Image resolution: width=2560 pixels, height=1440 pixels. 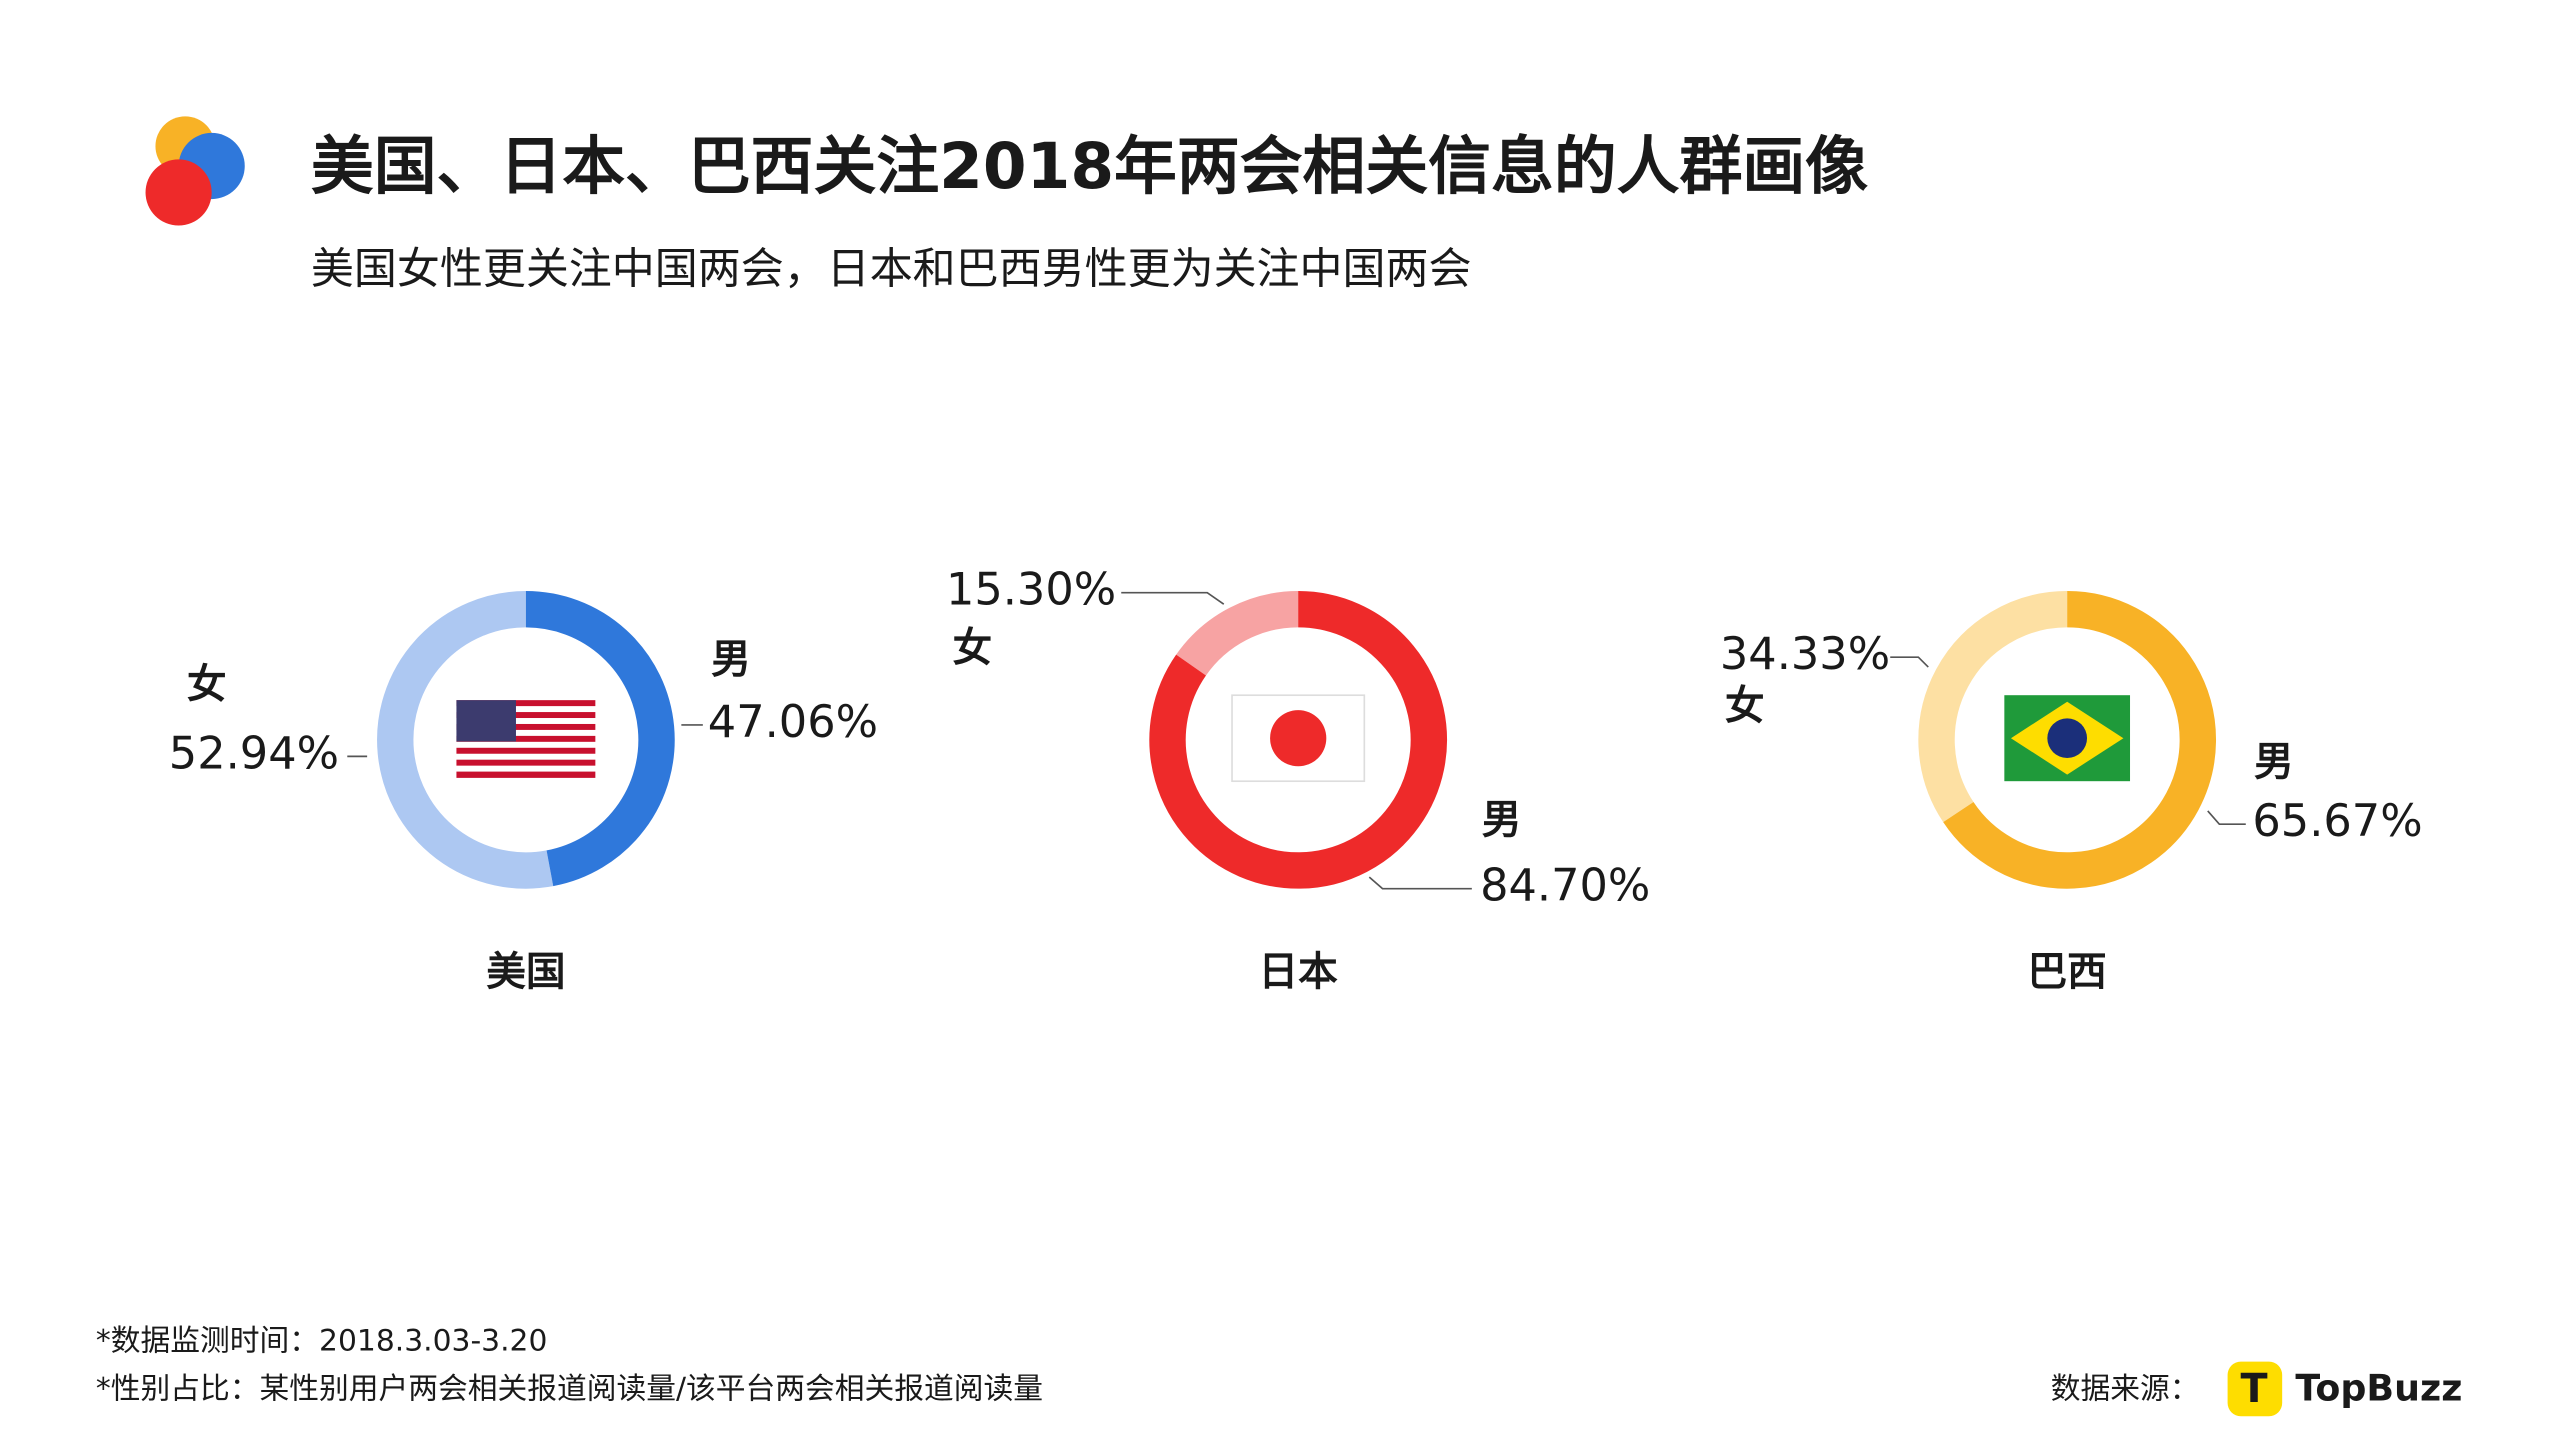 I want to click on flag-japan, so click(x=1298, y=738).